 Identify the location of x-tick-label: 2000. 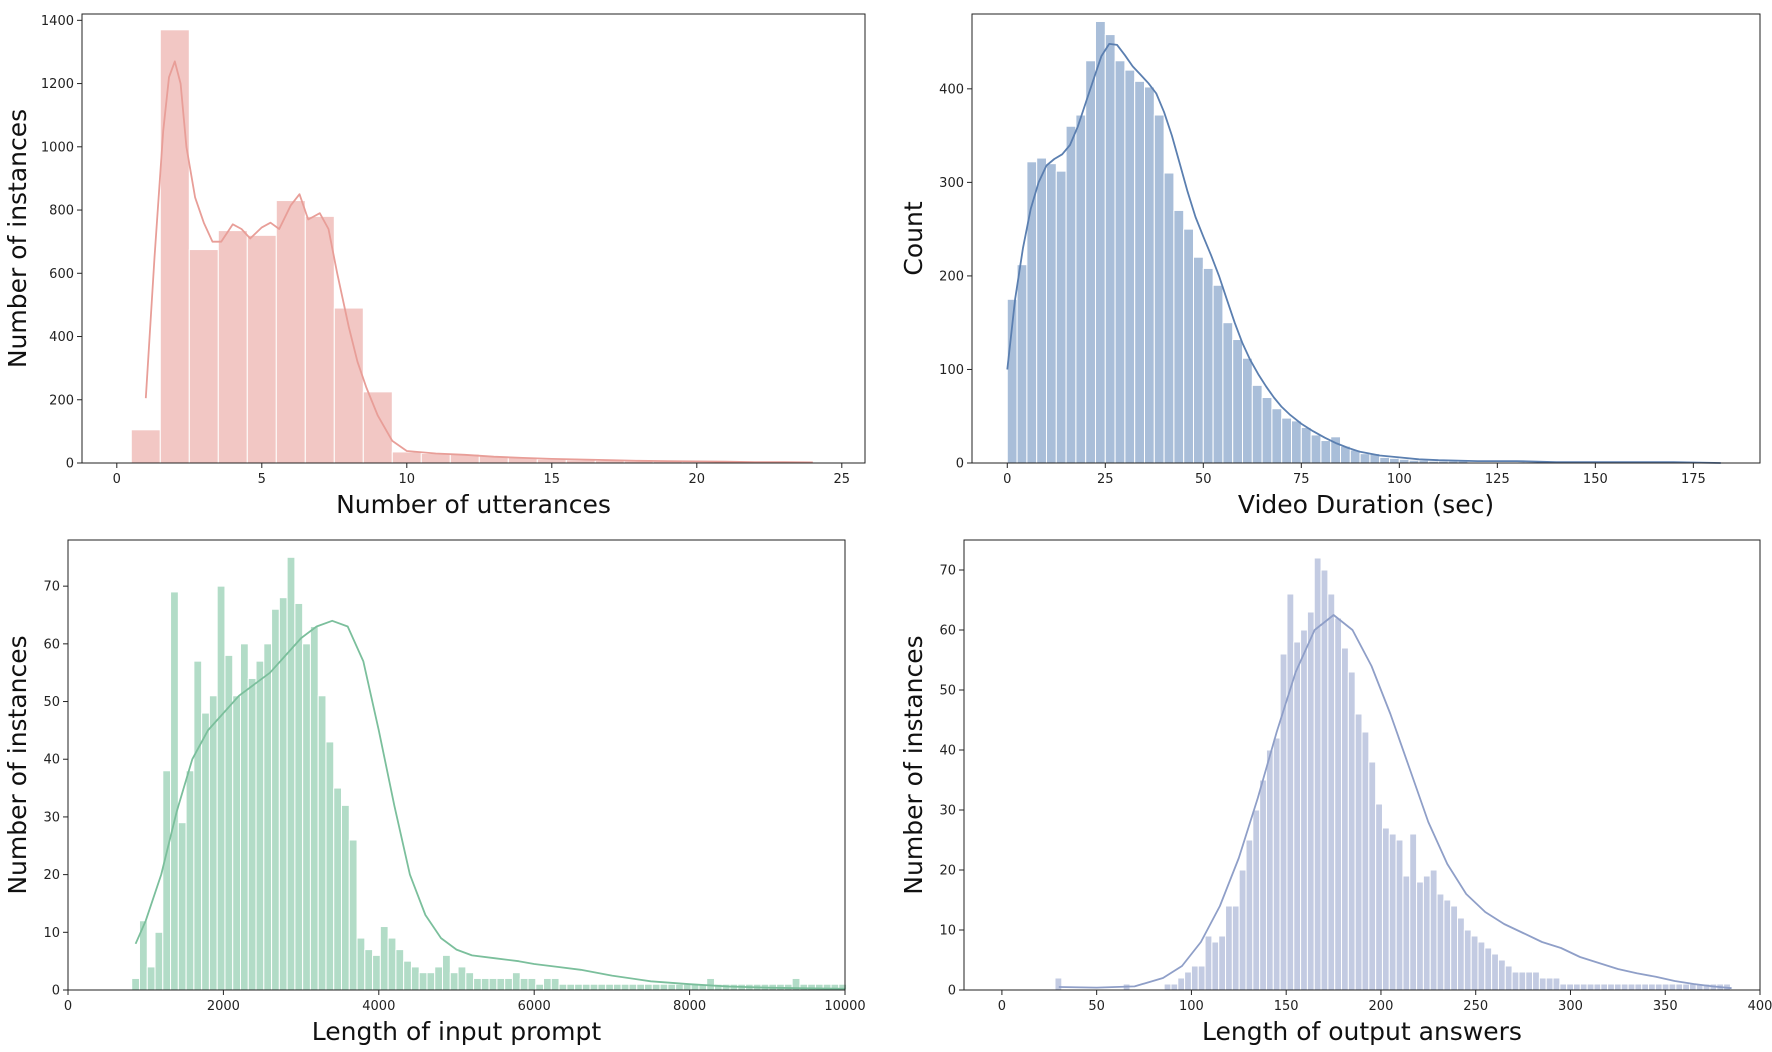
(223, 1006).